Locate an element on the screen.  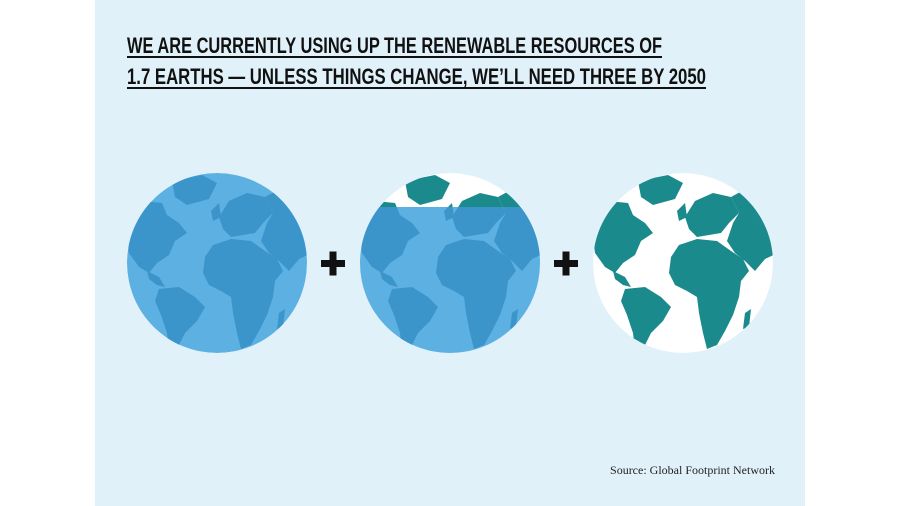
globe-empty is located at coordinates (683, 263).